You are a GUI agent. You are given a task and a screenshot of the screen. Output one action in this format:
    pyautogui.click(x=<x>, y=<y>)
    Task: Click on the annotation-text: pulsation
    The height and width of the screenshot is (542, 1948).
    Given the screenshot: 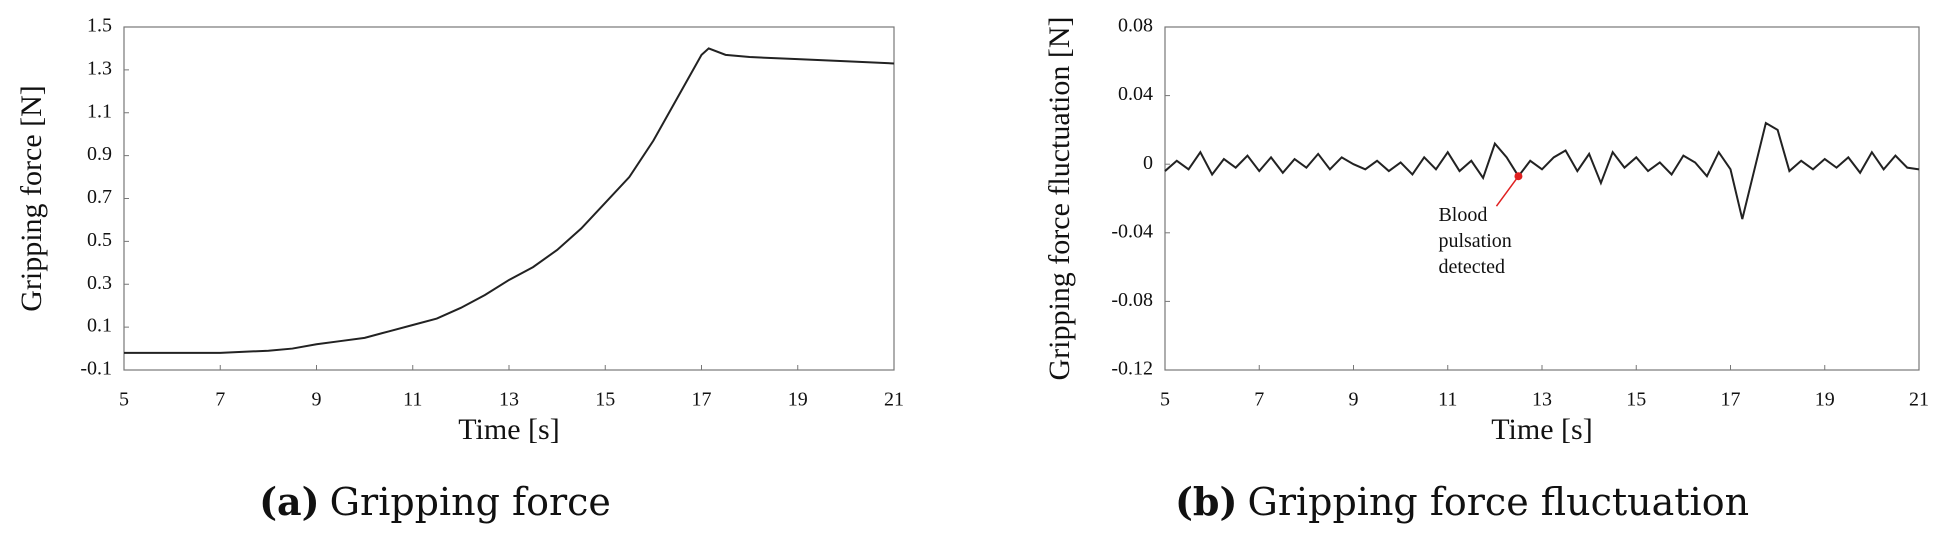 What is the action you would take?
    pyautogui.click(x=1474, y=241)
    